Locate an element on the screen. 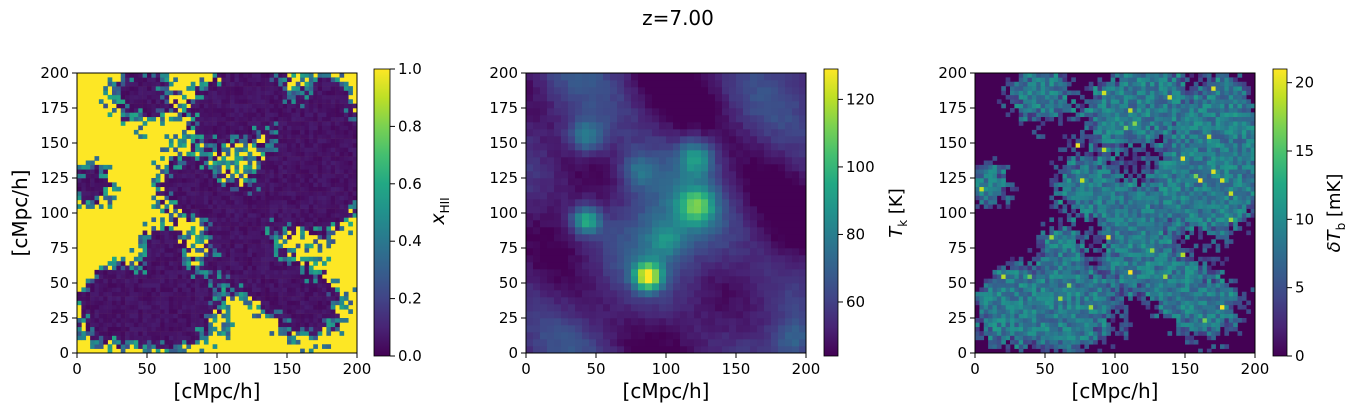  y-tick-label: 25 is located at coordinates (508, 318).